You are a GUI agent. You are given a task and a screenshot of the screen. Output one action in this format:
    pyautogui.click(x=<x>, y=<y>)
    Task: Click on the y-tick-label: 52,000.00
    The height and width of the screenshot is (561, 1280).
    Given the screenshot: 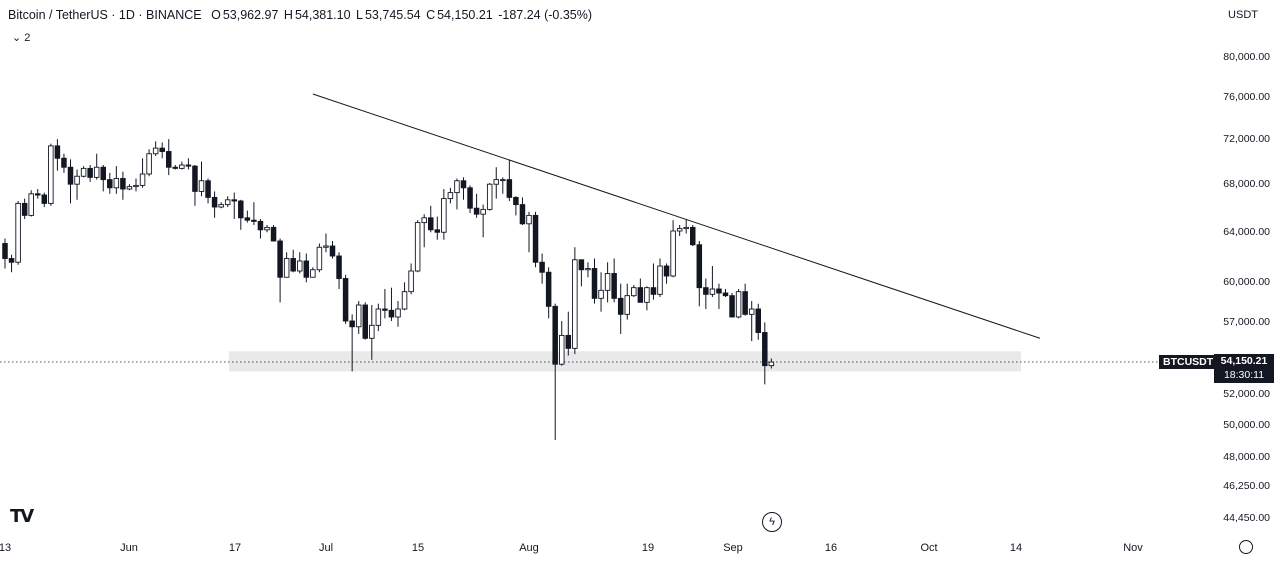 What is the action you would take?
    pyautogui.click(x=1246, y=394)
    